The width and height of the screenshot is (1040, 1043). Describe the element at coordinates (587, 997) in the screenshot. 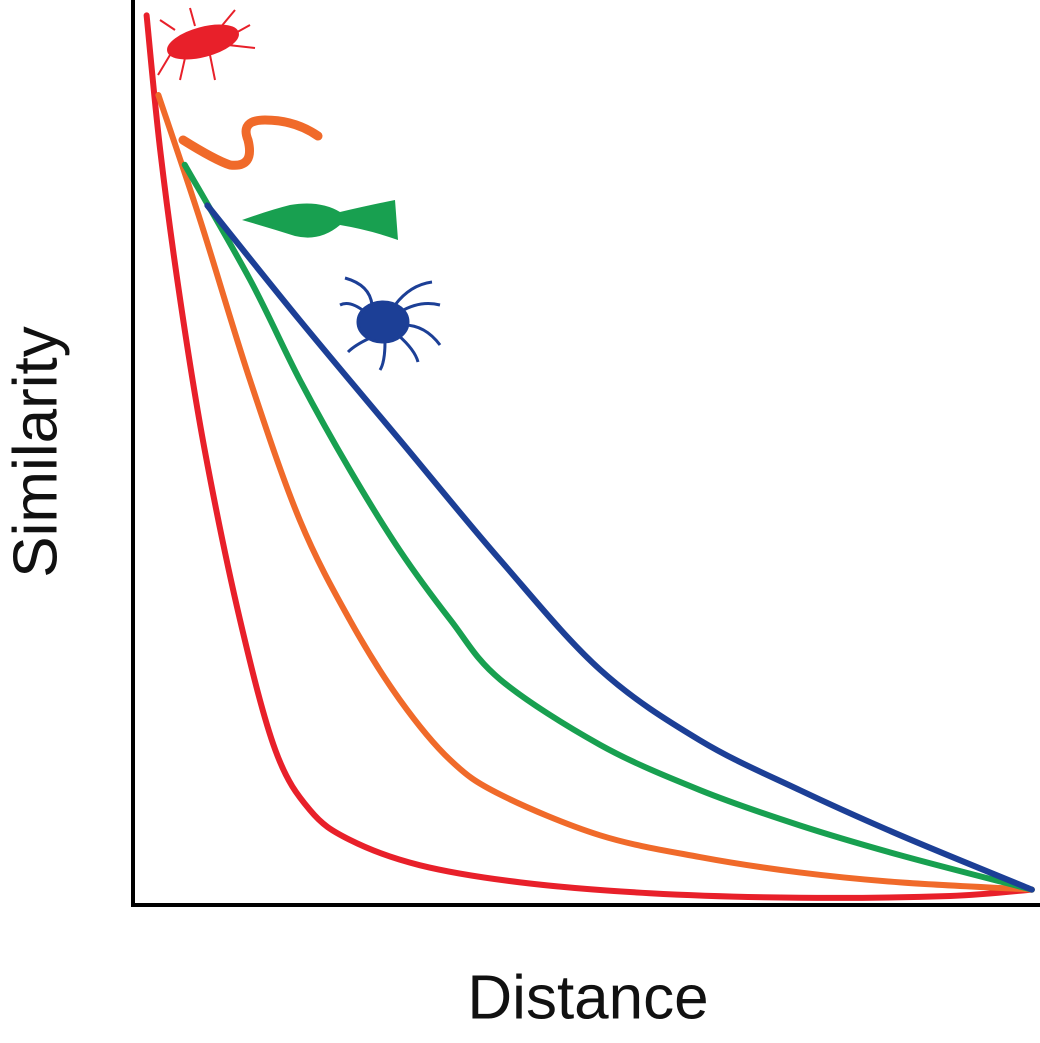

I see `x-axis-label: Distance` at that location.